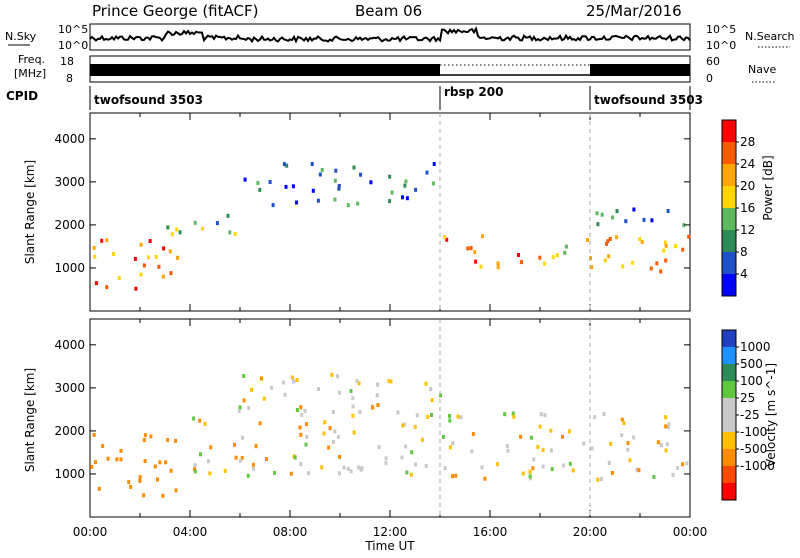  Describe the element at coordinates (389, 546) in the screenshot. I see `time-axis-label: Time UT` at that location.